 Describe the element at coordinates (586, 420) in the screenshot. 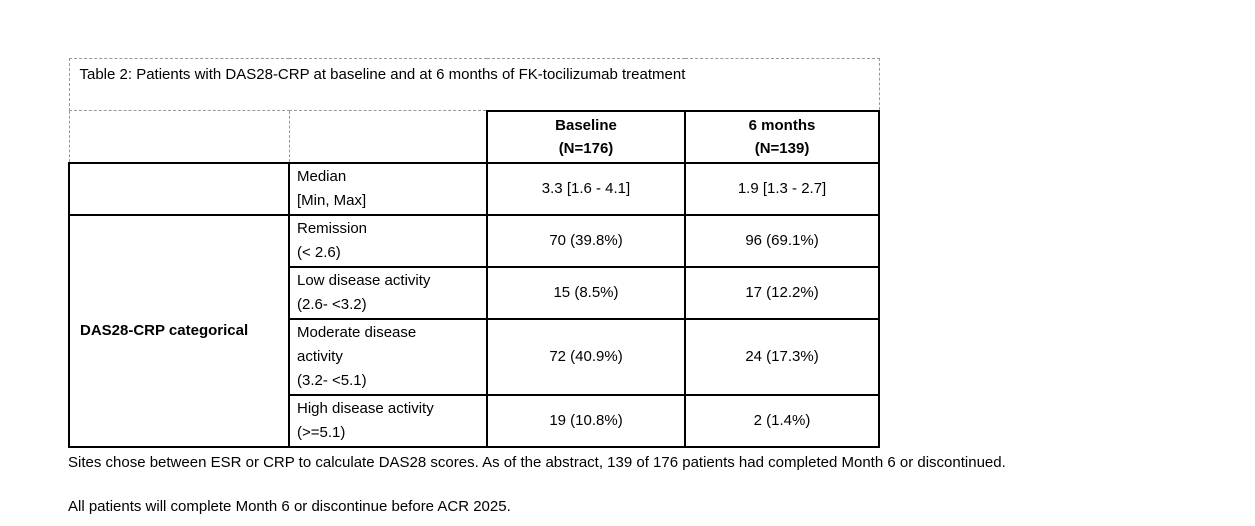

I see `high-disease-baseline-value: 19 (10.8%)` at that location.